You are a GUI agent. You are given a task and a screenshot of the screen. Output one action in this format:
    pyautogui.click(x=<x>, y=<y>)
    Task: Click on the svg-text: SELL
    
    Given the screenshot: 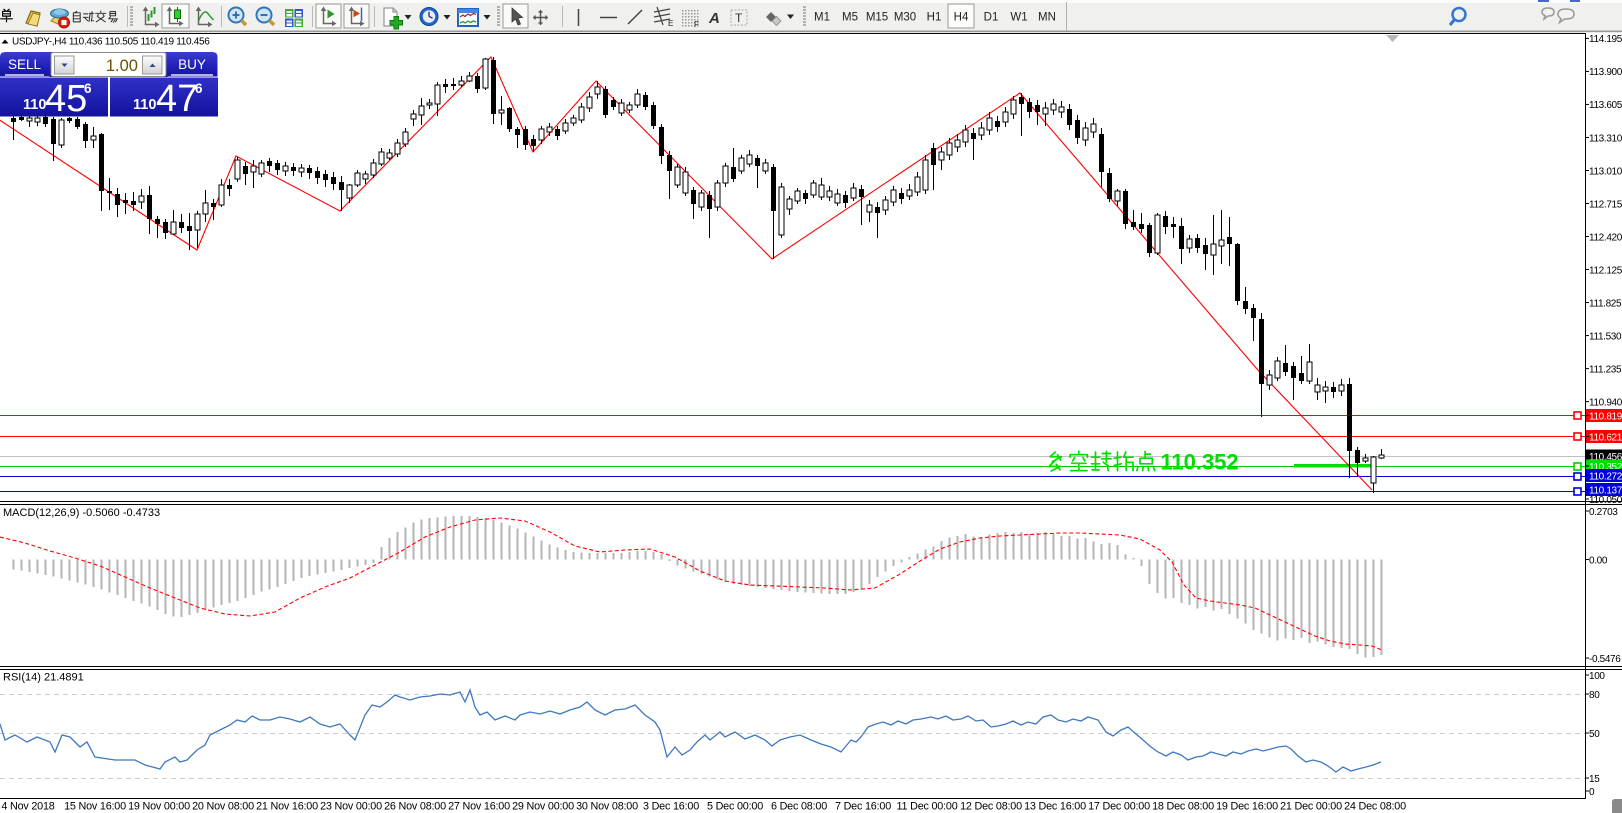 What is the action you would take?
    pyautogui.click(x=25, y=64)
    